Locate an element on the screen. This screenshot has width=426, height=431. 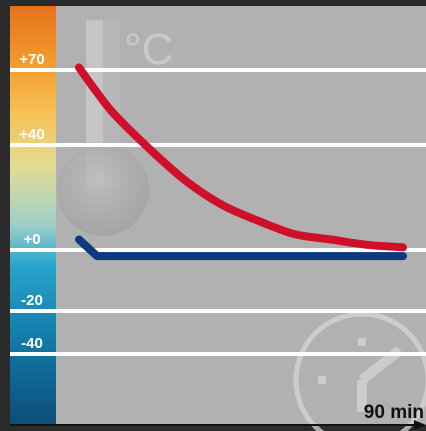
y-tick-label: +40 is located at coordinates (31, 134).